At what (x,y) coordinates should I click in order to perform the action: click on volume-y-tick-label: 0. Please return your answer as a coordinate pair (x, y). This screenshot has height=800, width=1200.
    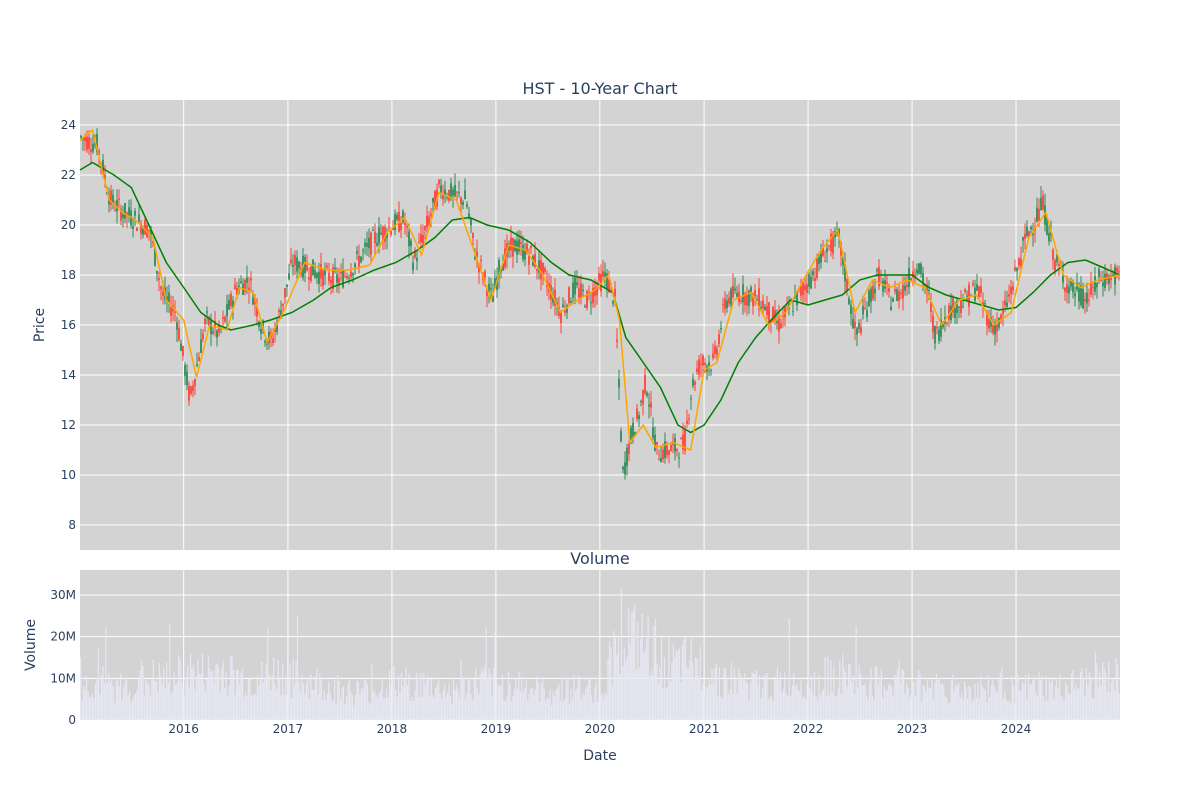
    Looking at the image, I should click on (72, 720).